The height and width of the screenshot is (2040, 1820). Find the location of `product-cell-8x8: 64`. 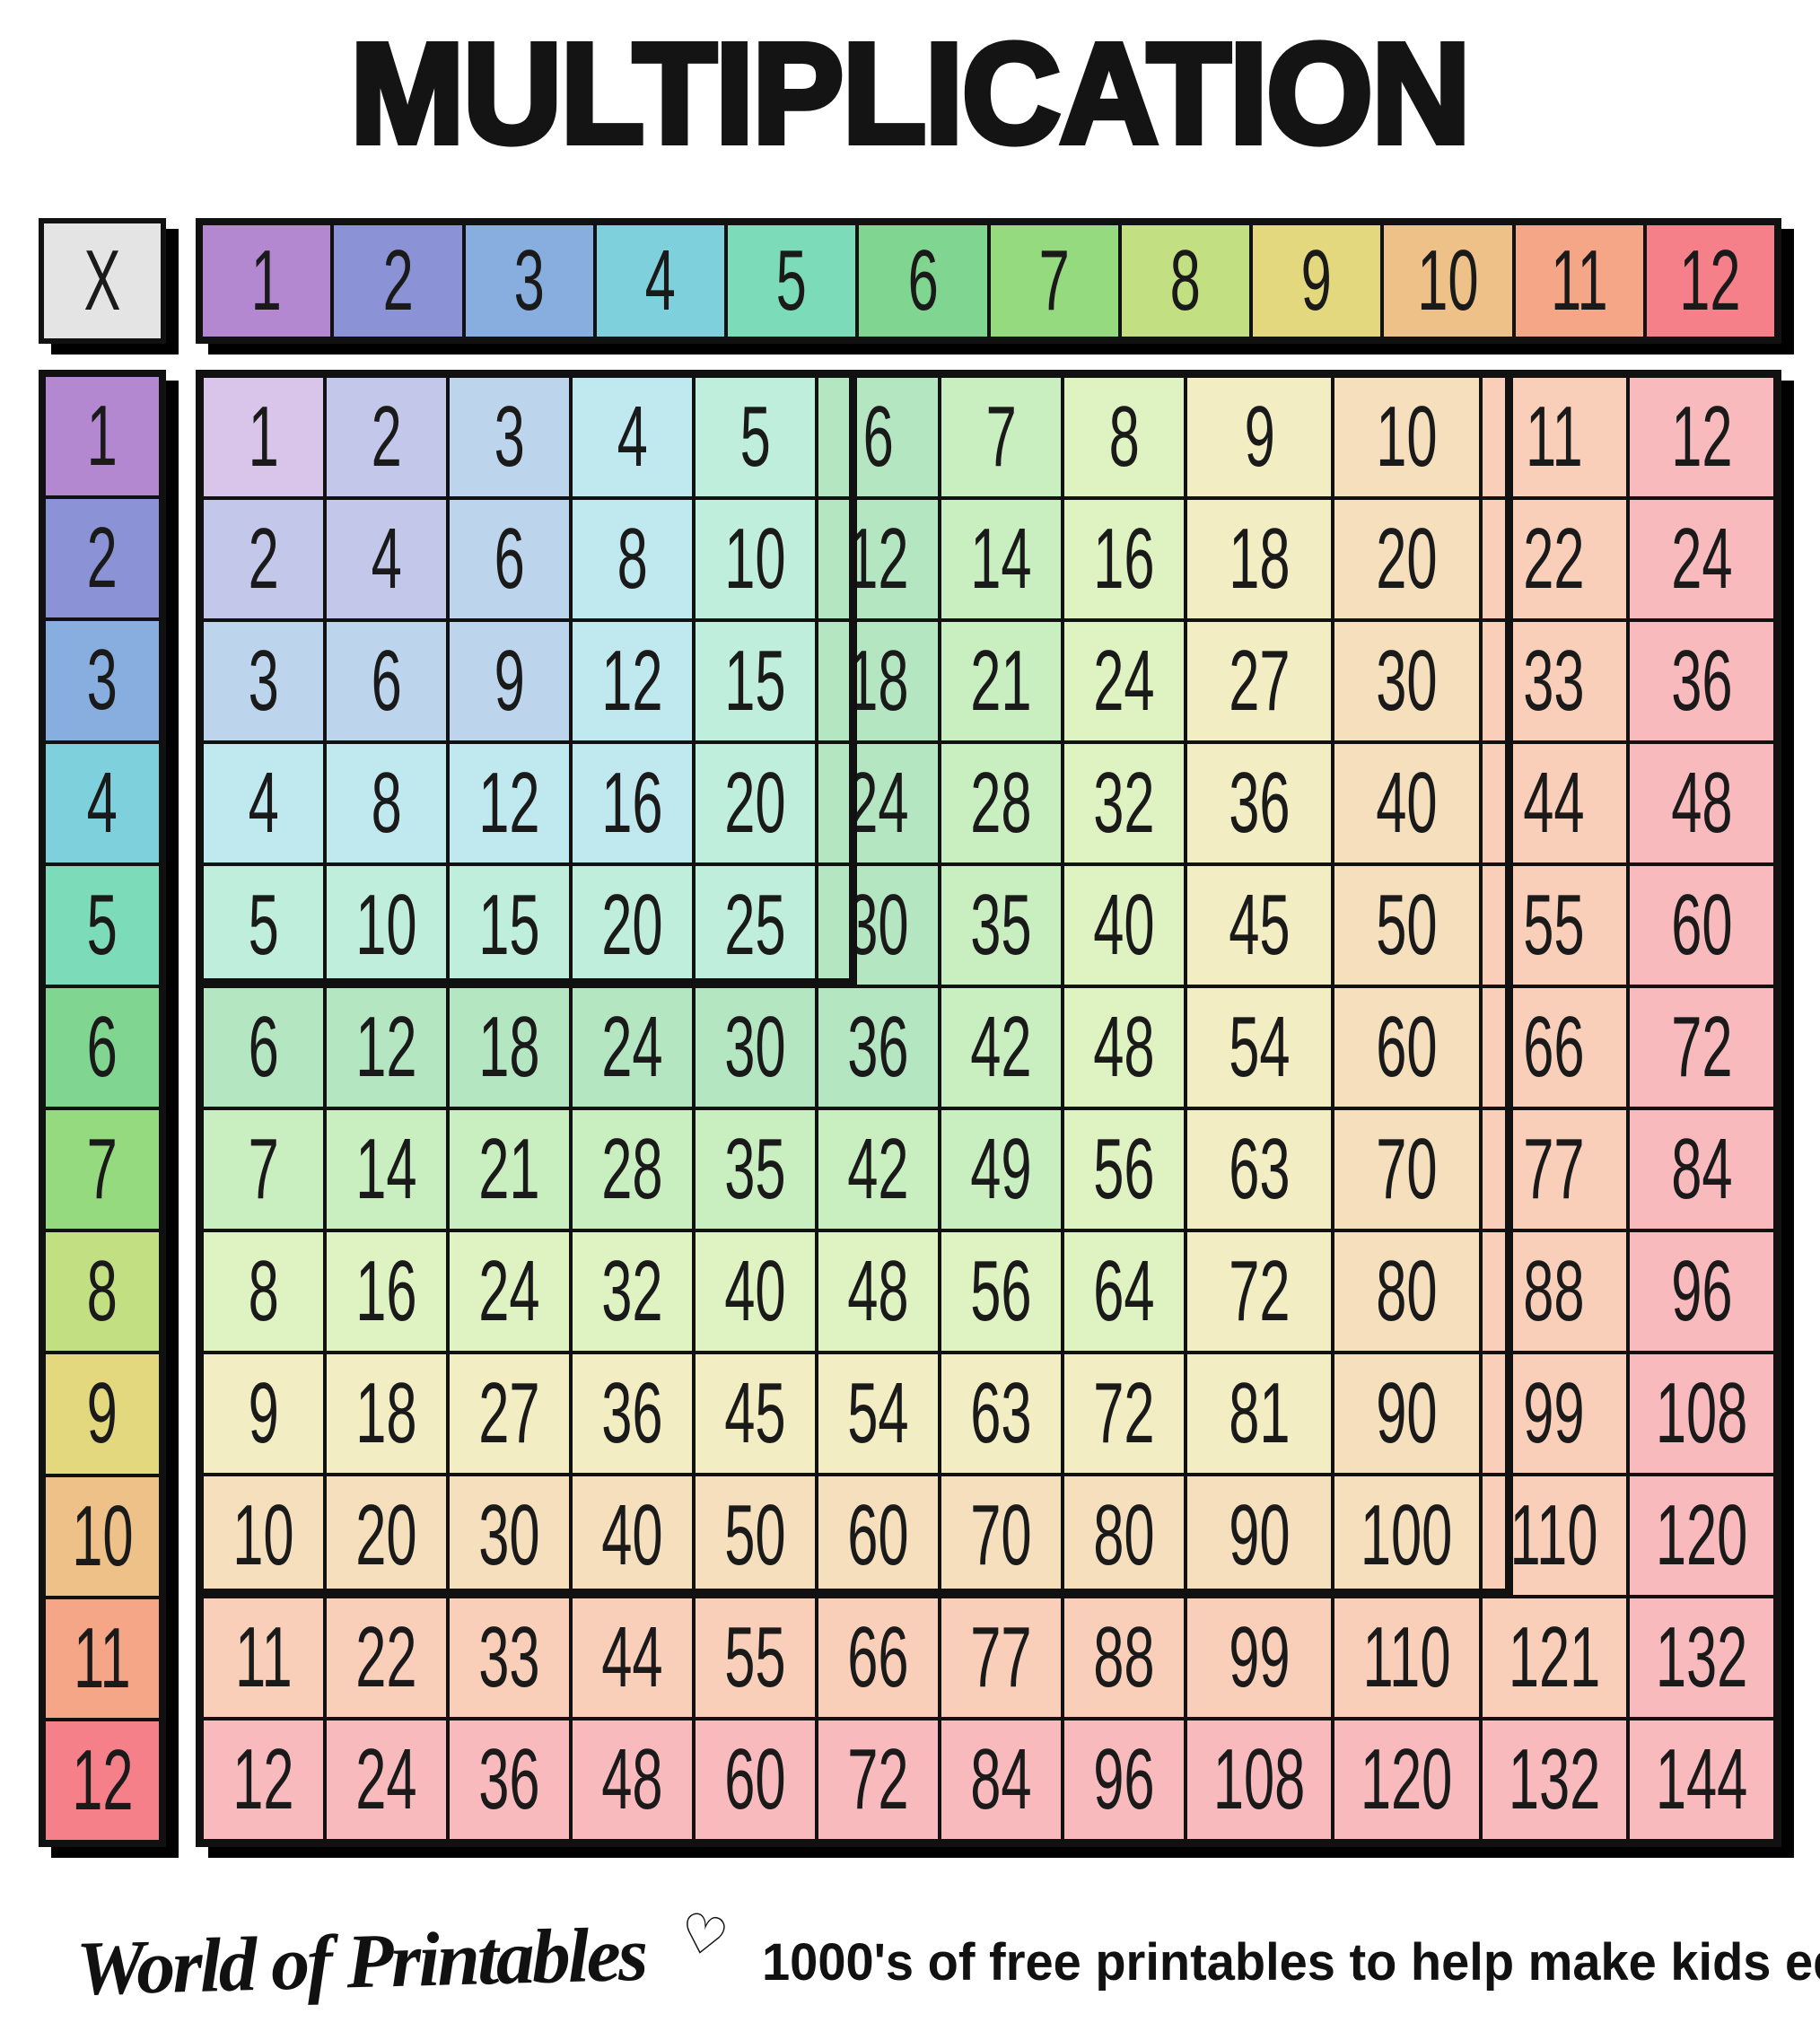

product-cell-8x8: 64 is located at coordinates (1124, 1291).